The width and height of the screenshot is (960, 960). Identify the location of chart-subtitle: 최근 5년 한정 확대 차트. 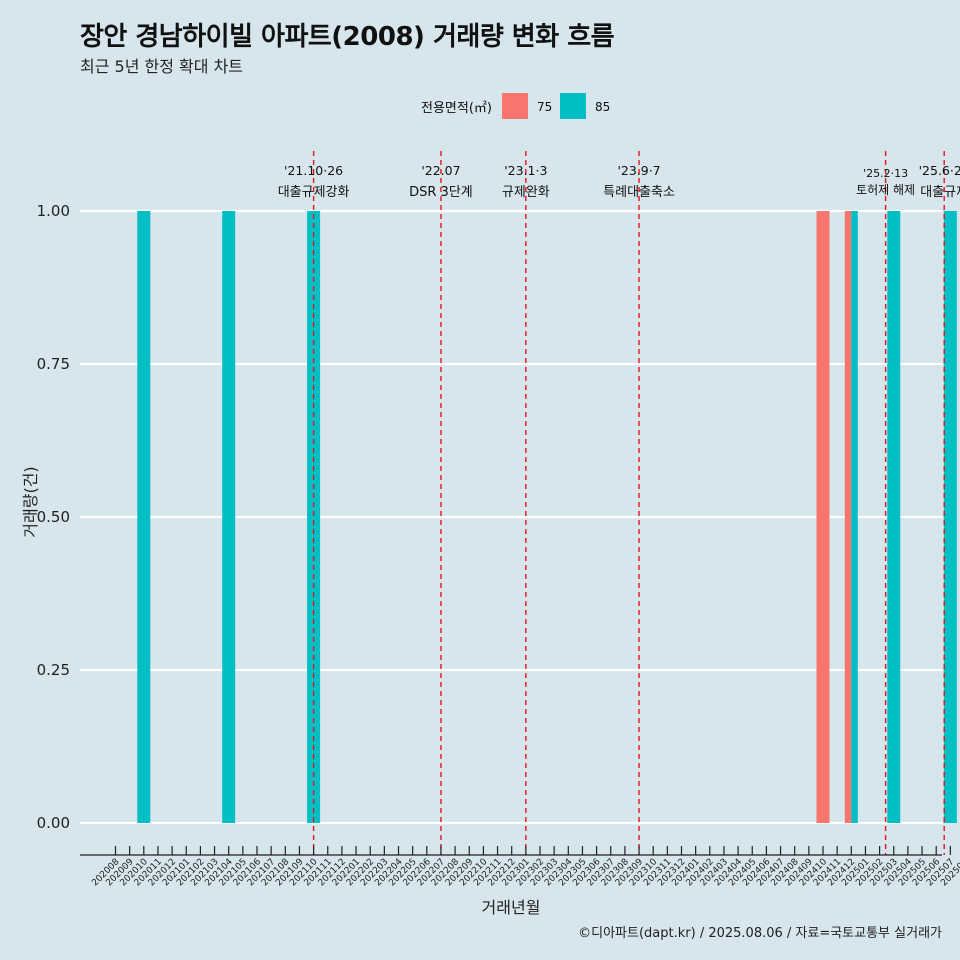
(162, 66).